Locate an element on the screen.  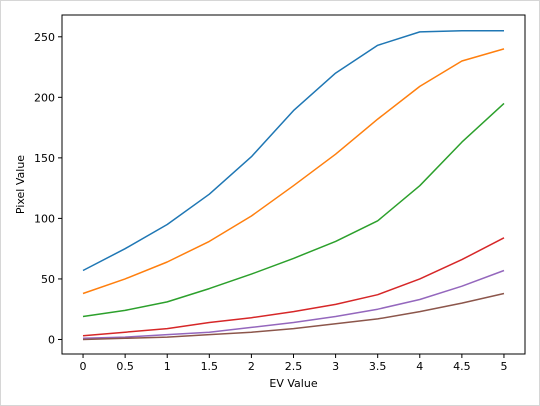
y-tick-label: 150 is located at coordinates (44, 158).